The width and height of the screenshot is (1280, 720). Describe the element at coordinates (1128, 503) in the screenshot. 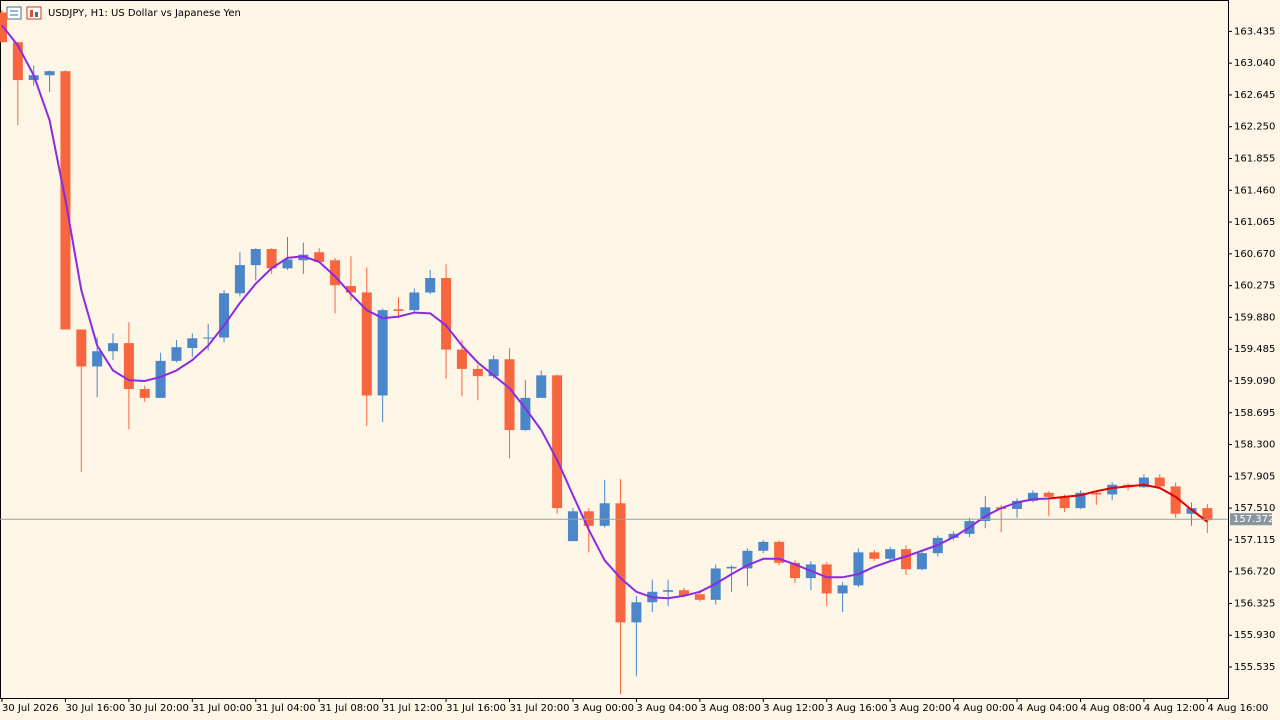

I see `indicator-line` at that location.